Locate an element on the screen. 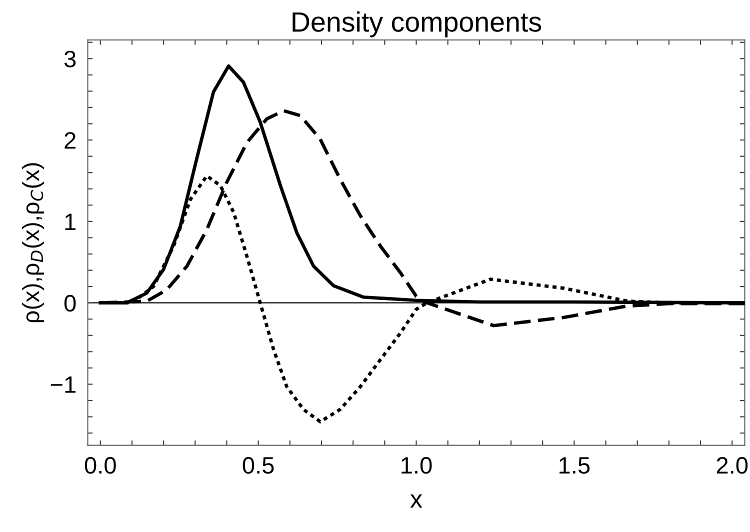  y-tick-label: 1 is located at coordinates (70, 222).